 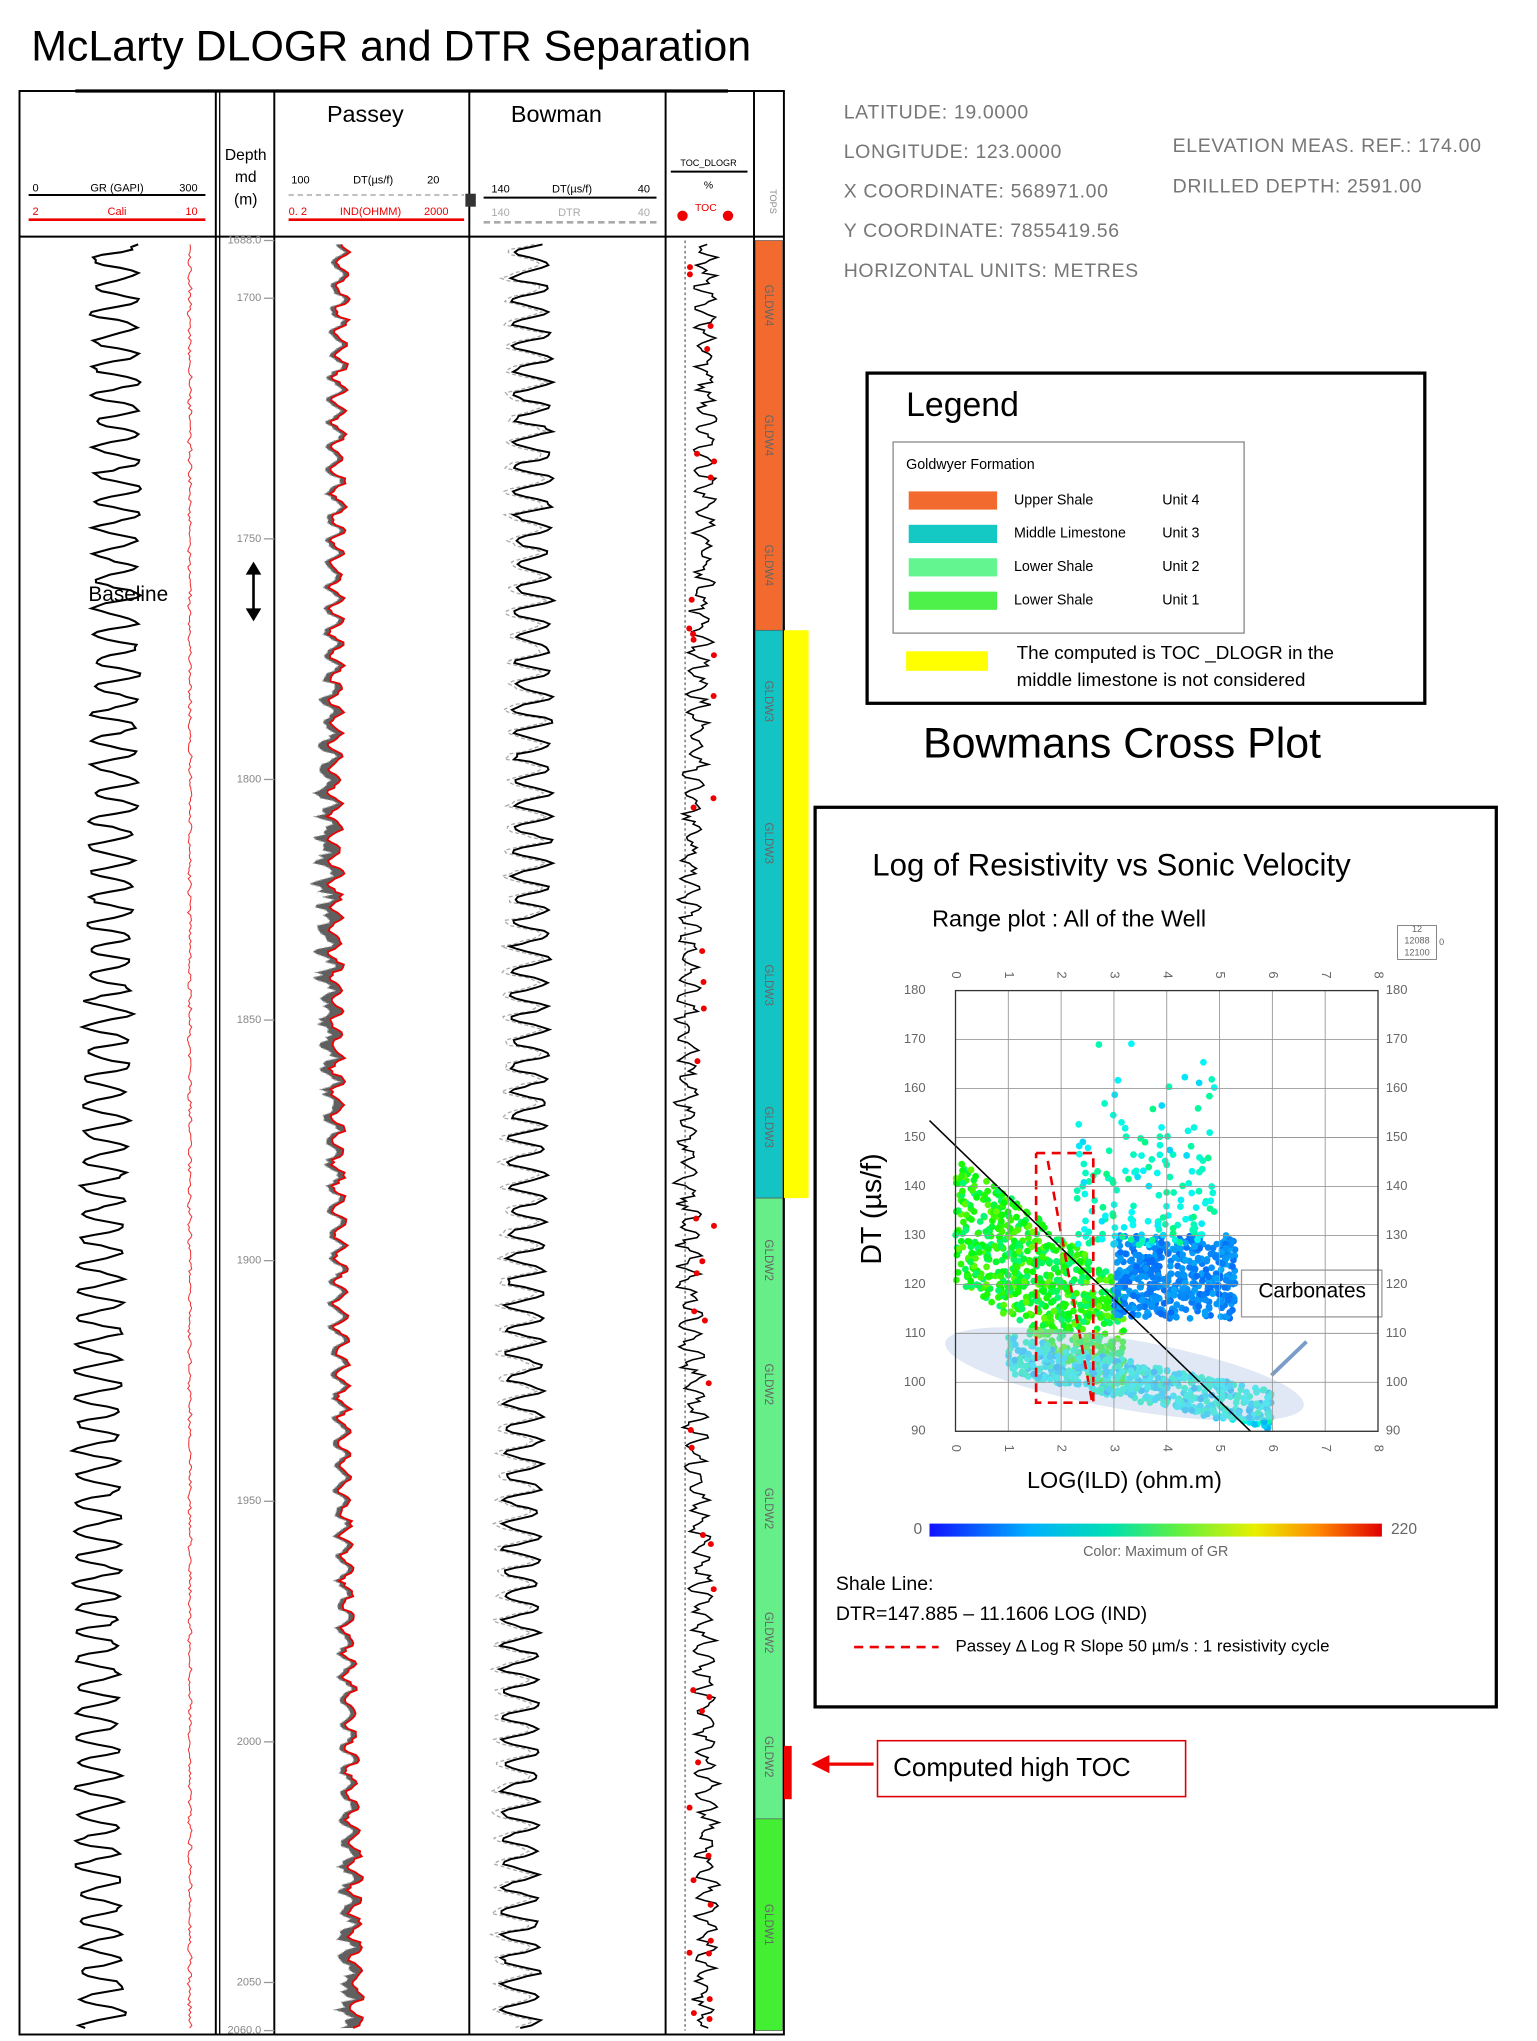 What do you see at coordinates (956, 1448) in the screenshot?
I see `x-tick-label: 0` at bounding box center [956, 1448].